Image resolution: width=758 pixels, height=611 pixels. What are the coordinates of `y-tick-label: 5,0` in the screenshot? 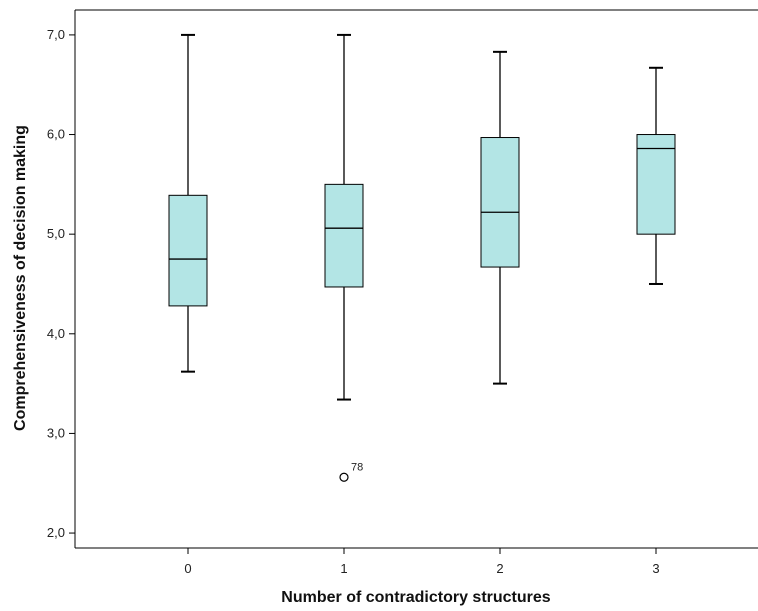 It's located at (56, 233).